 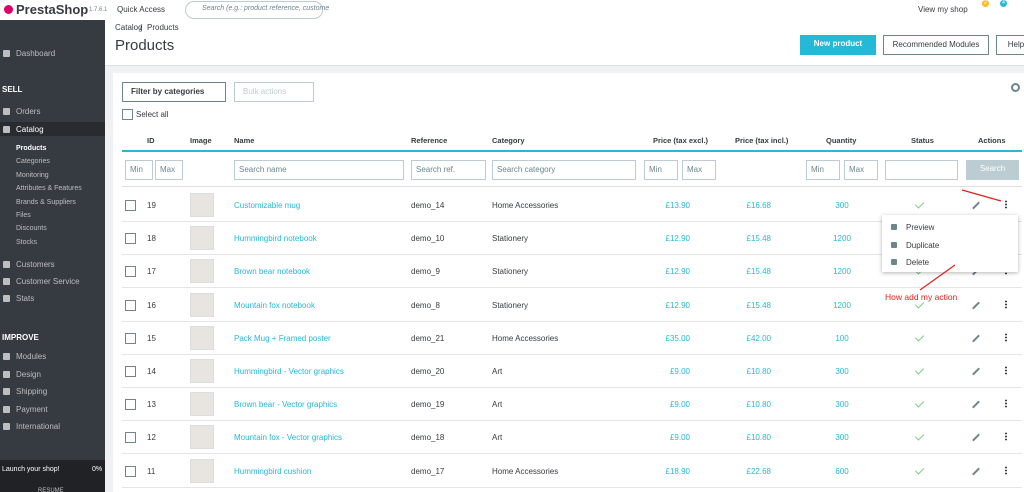 I want to click on product-name: Hummingbird notebook, so click(x=275, y=239).